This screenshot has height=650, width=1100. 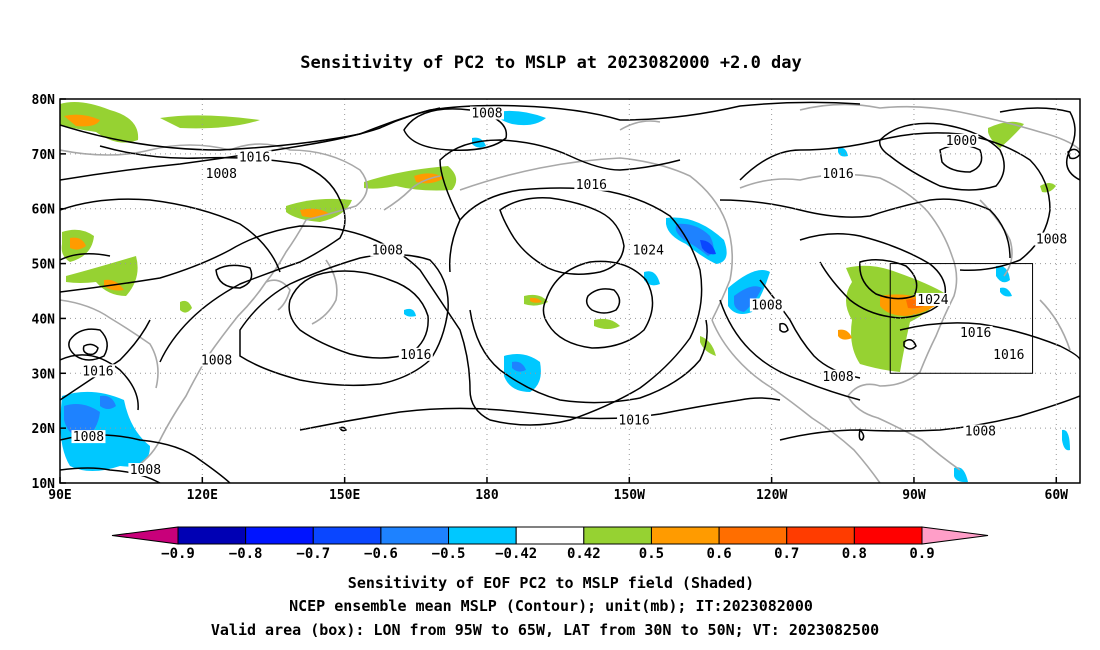 What do you see at coordinates (145, 535) in the screenshot?
I see `colorbar-lower-extension` at bounding box center [145, 535].